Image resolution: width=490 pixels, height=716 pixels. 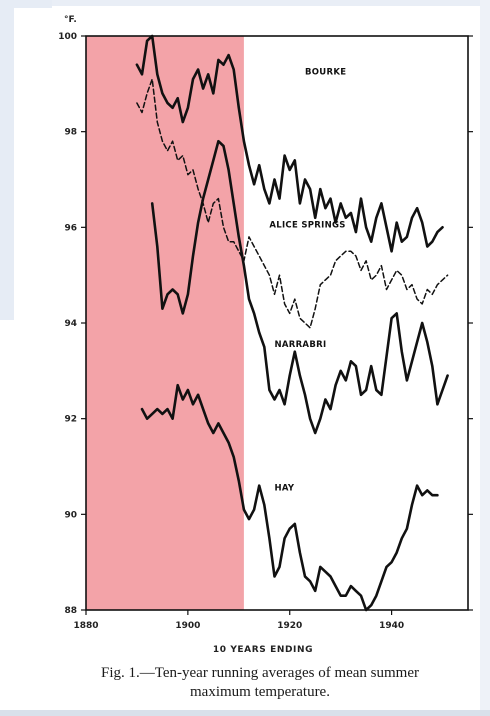 I want to click on y-unit-label: °F., so click(x=70, y=20).